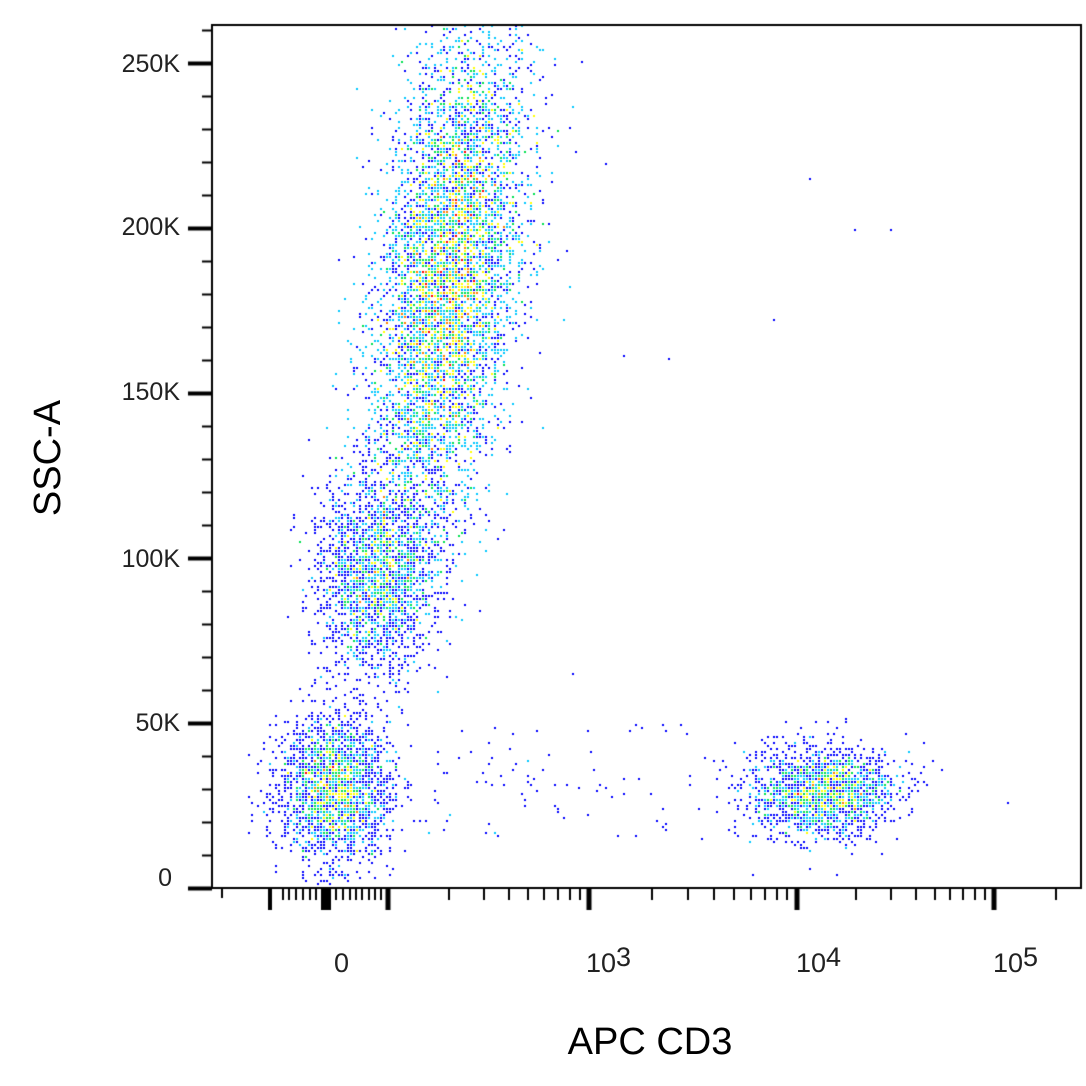 Image resolution: width=1086 pixels, height=1086 pixels. Describe the element at coordinates (150, 227) in the screenshot. I see `y-tick-label-200k: 200K` at that location.